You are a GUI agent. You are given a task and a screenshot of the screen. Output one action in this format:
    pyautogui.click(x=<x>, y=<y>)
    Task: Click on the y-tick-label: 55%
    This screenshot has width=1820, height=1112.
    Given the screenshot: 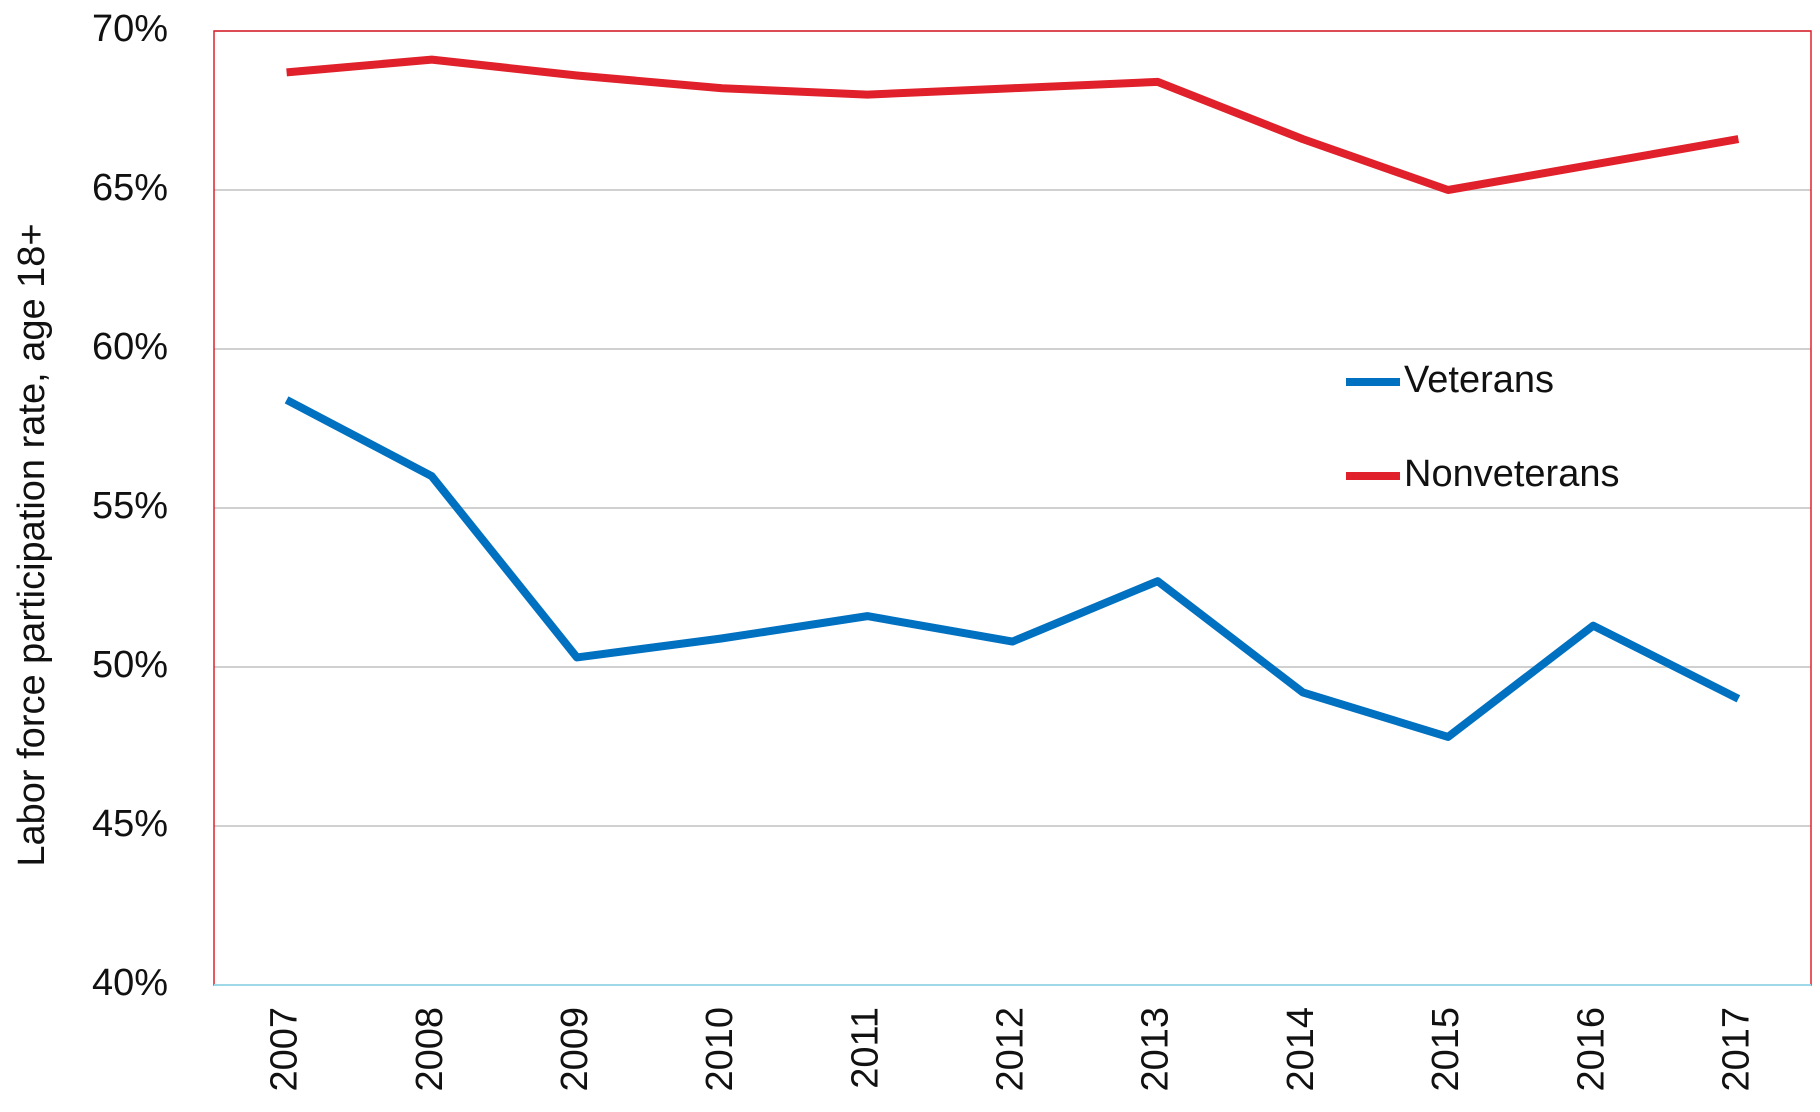 What is the action you would take?
    pyautogui.click(x=130, y=506)
    